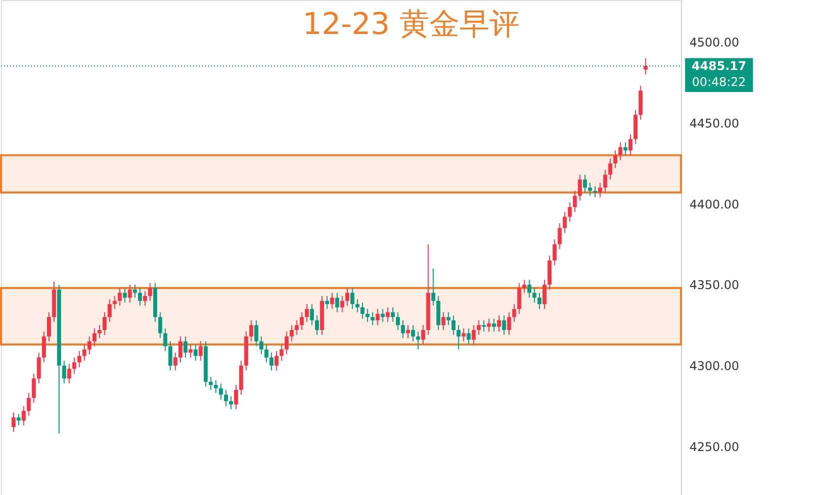 Image resolution: width=839 pixels, height=495 pixels. What do you see at coordinates (715, 43) in the screenshot?
I see `y-tick-label: 4500.00` at bounding box center [715, 43].